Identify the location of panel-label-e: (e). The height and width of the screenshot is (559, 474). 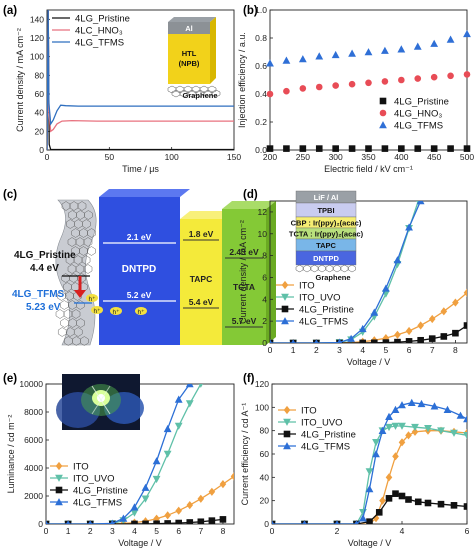
(10, 379).